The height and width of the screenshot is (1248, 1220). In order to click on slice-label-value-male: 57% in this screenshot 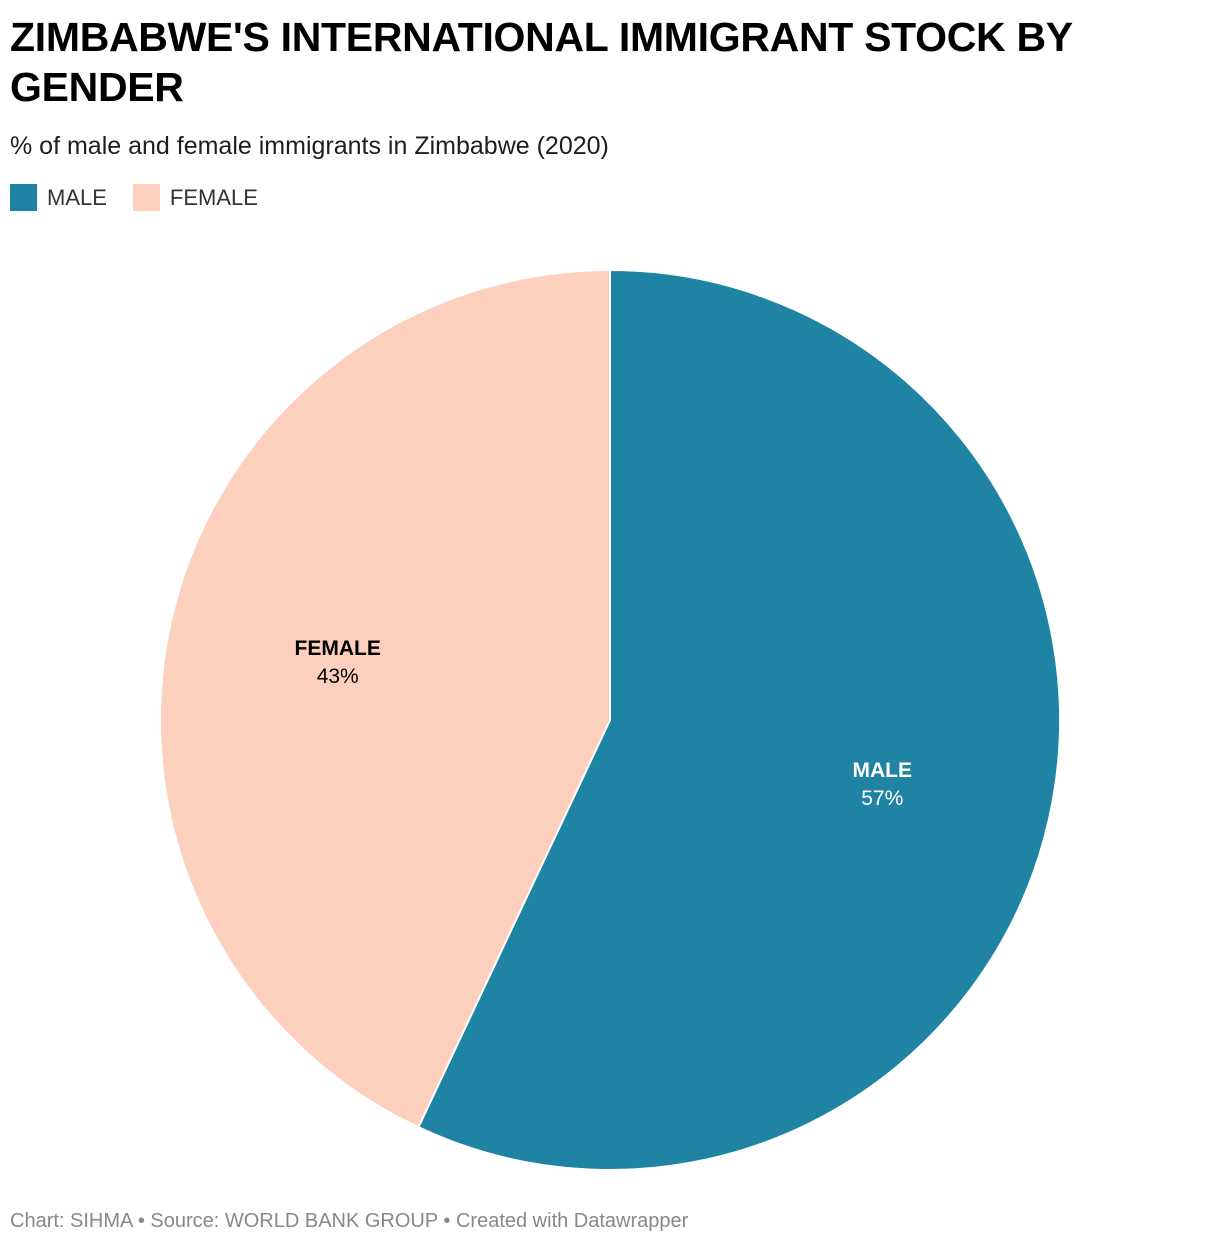, I will do `click(882, 798)`.